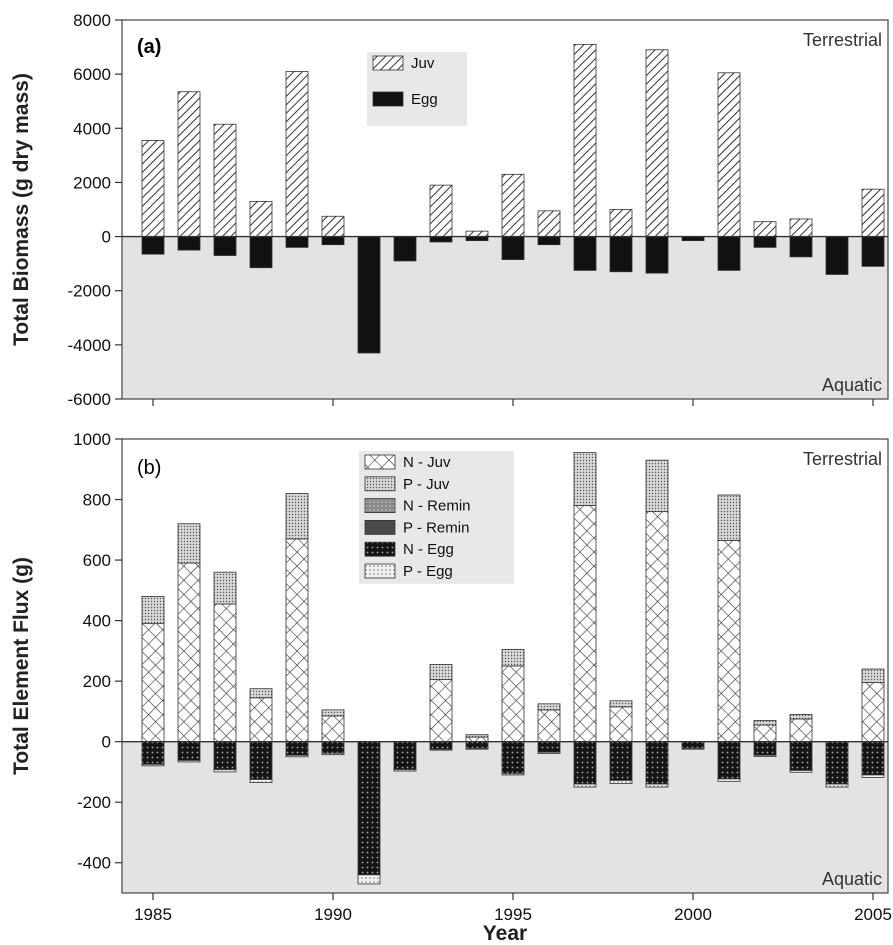 Image resolution: width=893 pixels, height=945 pixels. I want to click on y-tick-label: 4000, so click(92, 128).